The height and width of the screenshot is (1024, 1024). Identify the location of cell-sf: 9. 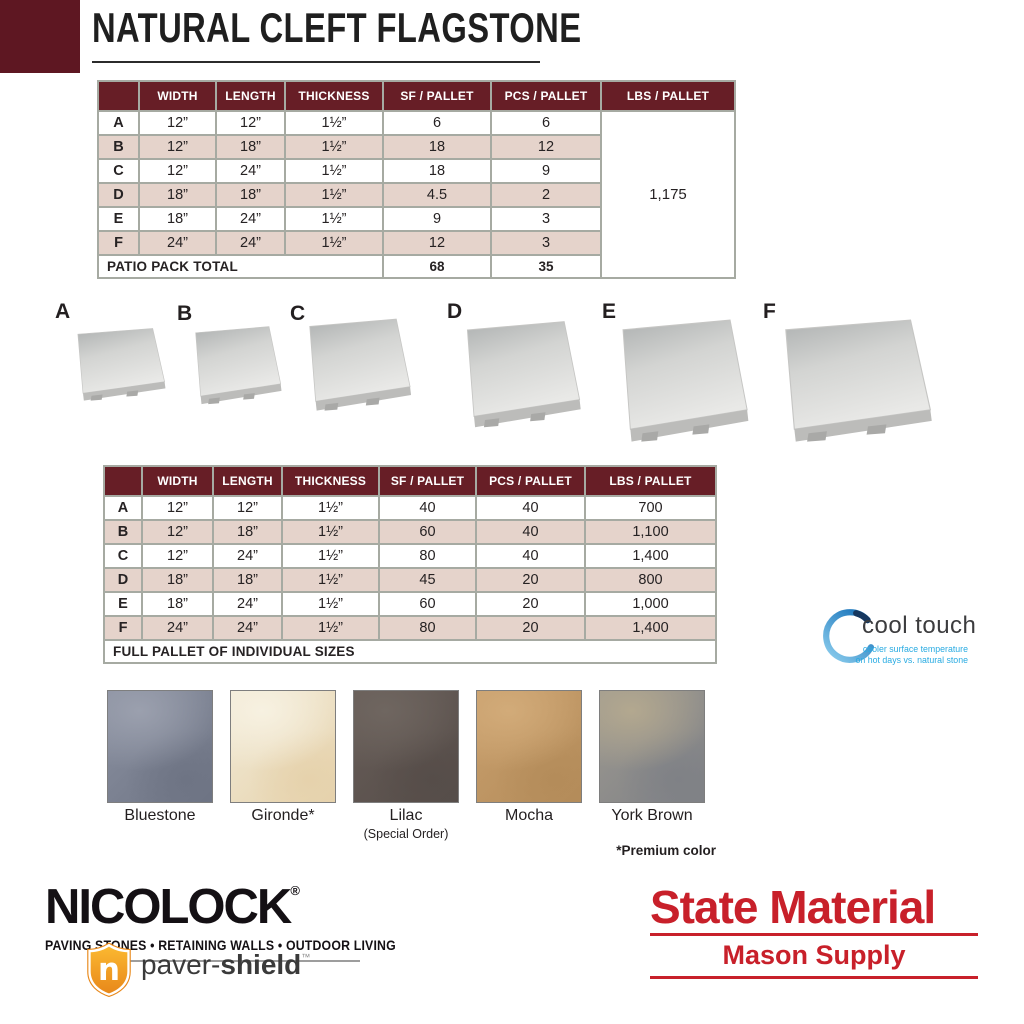
(437, 219).